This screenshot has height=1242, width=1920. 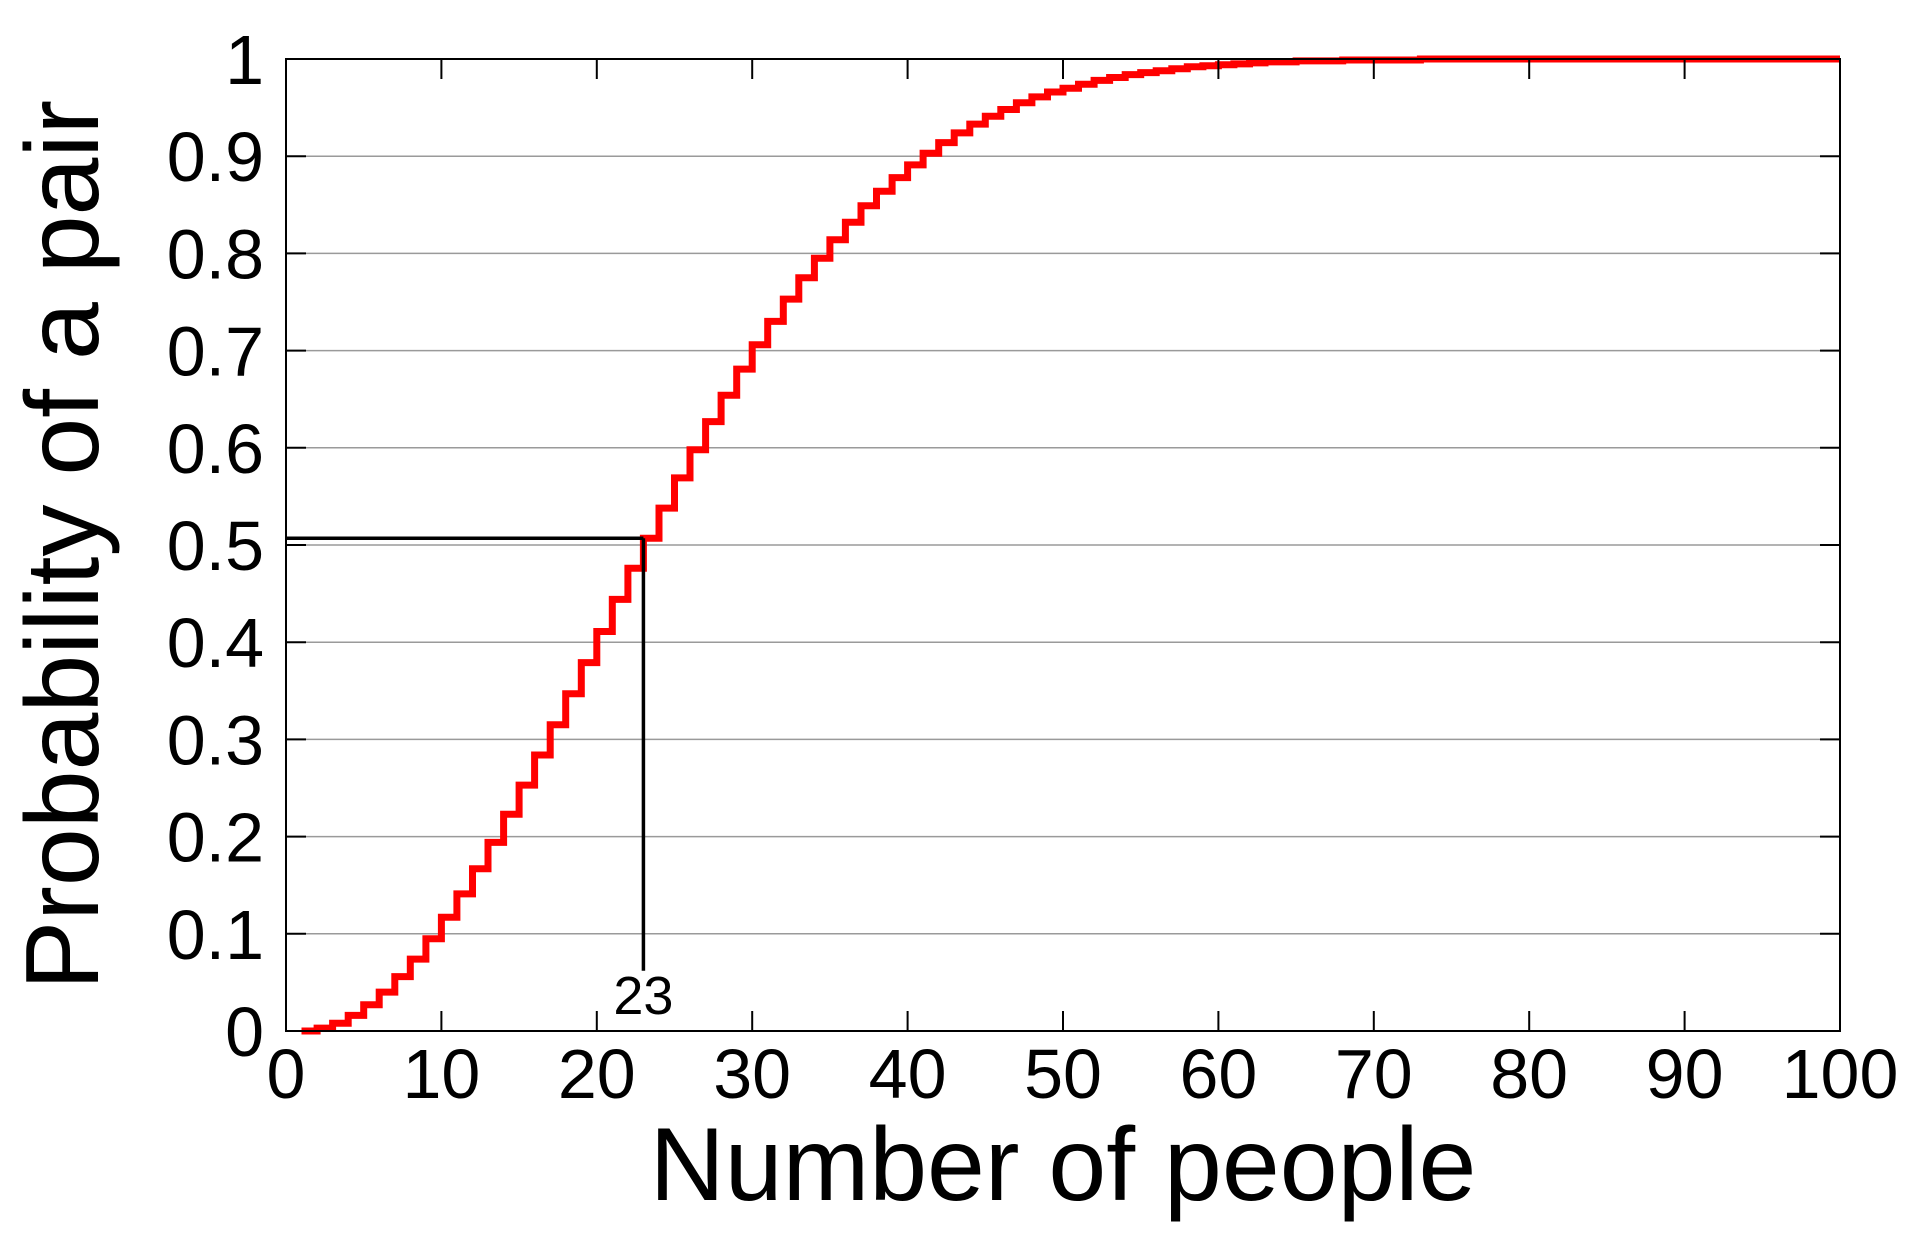 What do you see at coordinates (215, 935) in the screenshot?
I see `y-tick-label: 0.1` at bounding box center [215, 935].